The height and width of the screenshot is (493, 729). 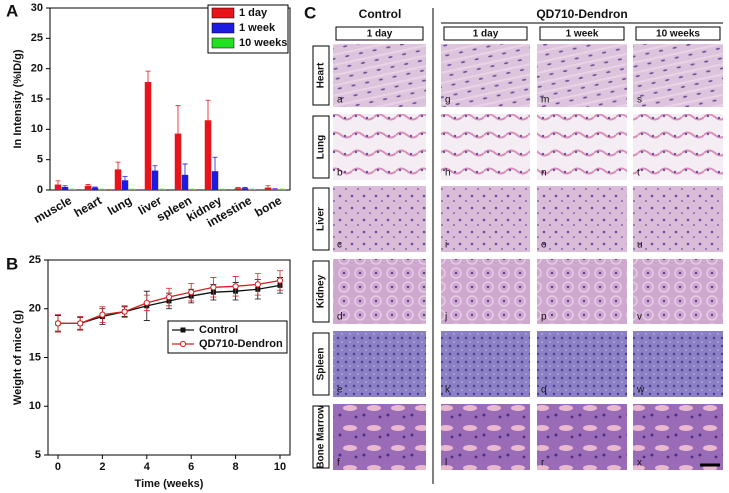 What do you see at coordinates (544, 245) in the screenshot?
I see `image-letter: o` at bounding box center [544, 245].